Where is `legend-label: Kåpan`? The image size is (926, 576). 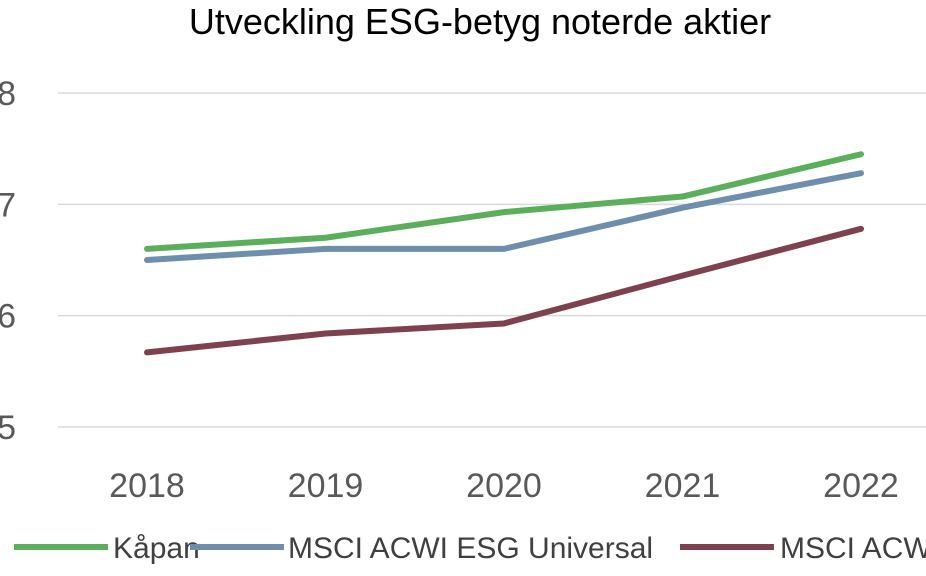
legend-label: Kåpan is located at coordinates (156, 548).